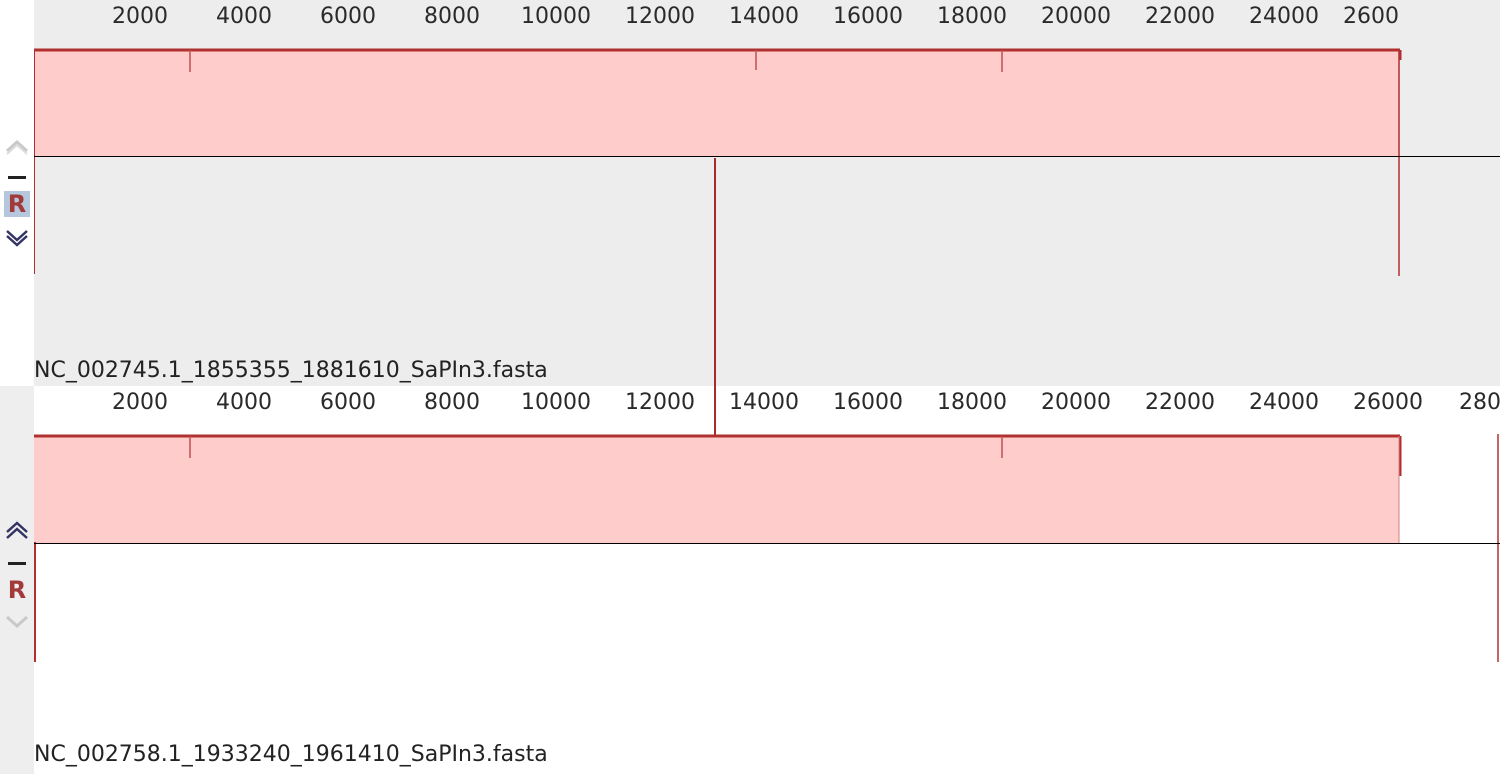 Image resolution: width=1500 pixels, height=774 pixels. Describe the element at coordinates (1451, 18) in the screenshot. I see `ruler-end-gap` at that location.